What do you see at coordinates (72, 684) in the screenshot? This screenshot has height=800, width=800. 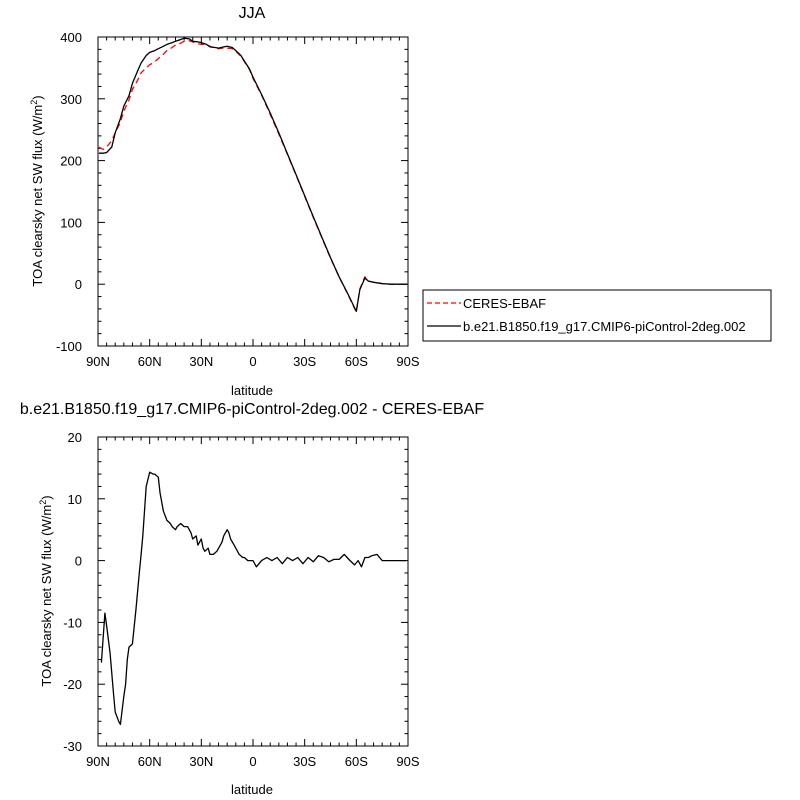 I see `y-tick-label: -20` at bounding box center [72, 684].